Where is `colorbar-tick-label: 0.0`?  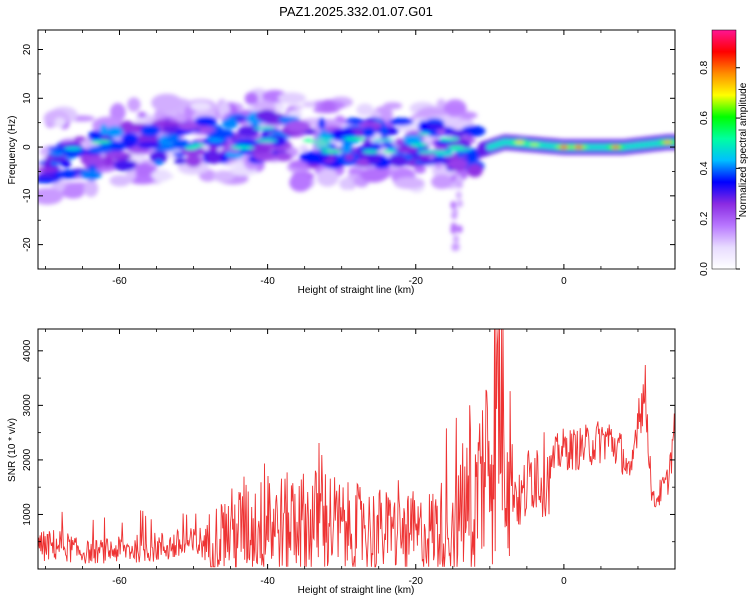
colorbar-tick-label: 0.0 is located at coordinates (704, 269).